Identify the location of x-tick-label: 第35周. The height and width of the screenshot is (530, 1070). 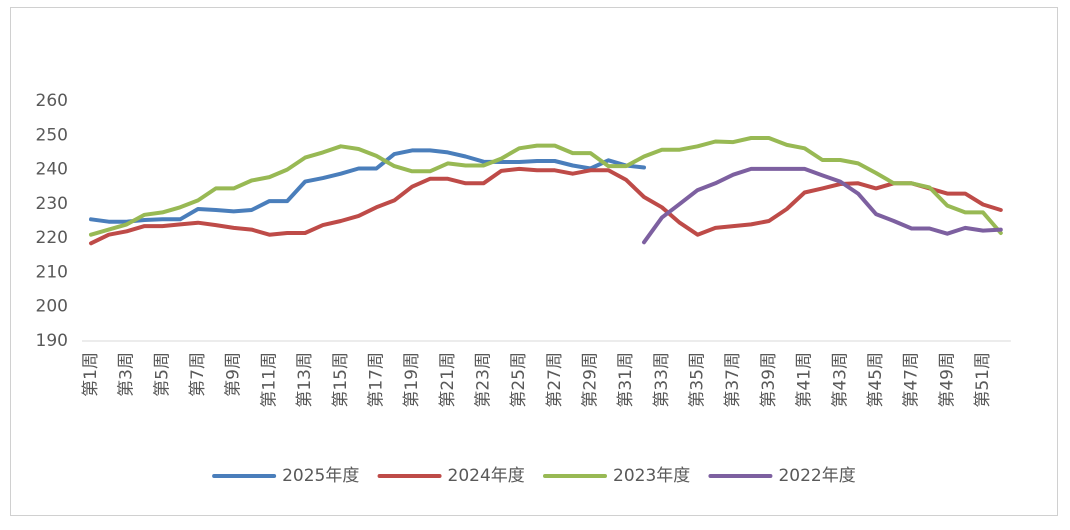
(698, 380).